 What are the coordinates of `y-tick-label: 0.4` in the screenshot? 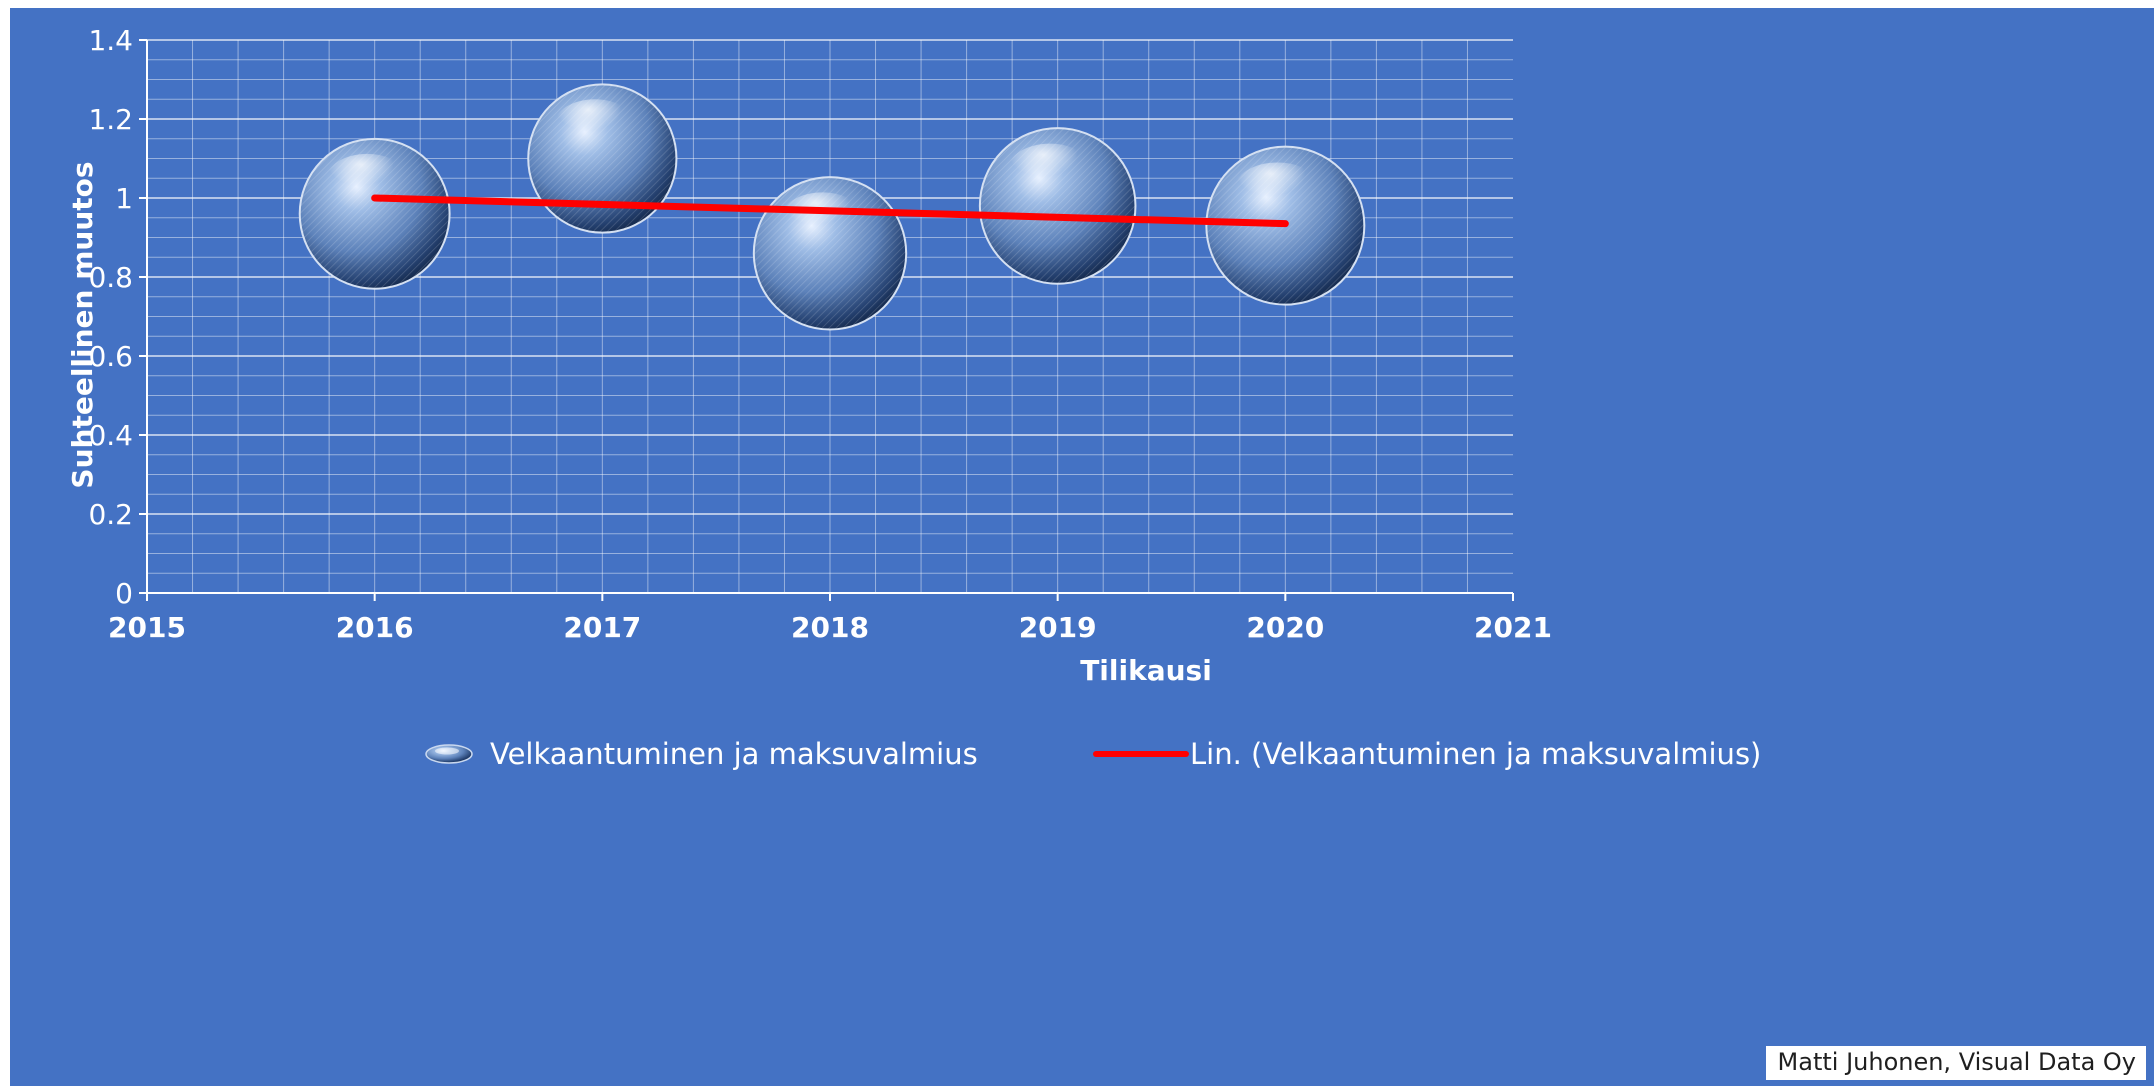 It's located at (110, 435).